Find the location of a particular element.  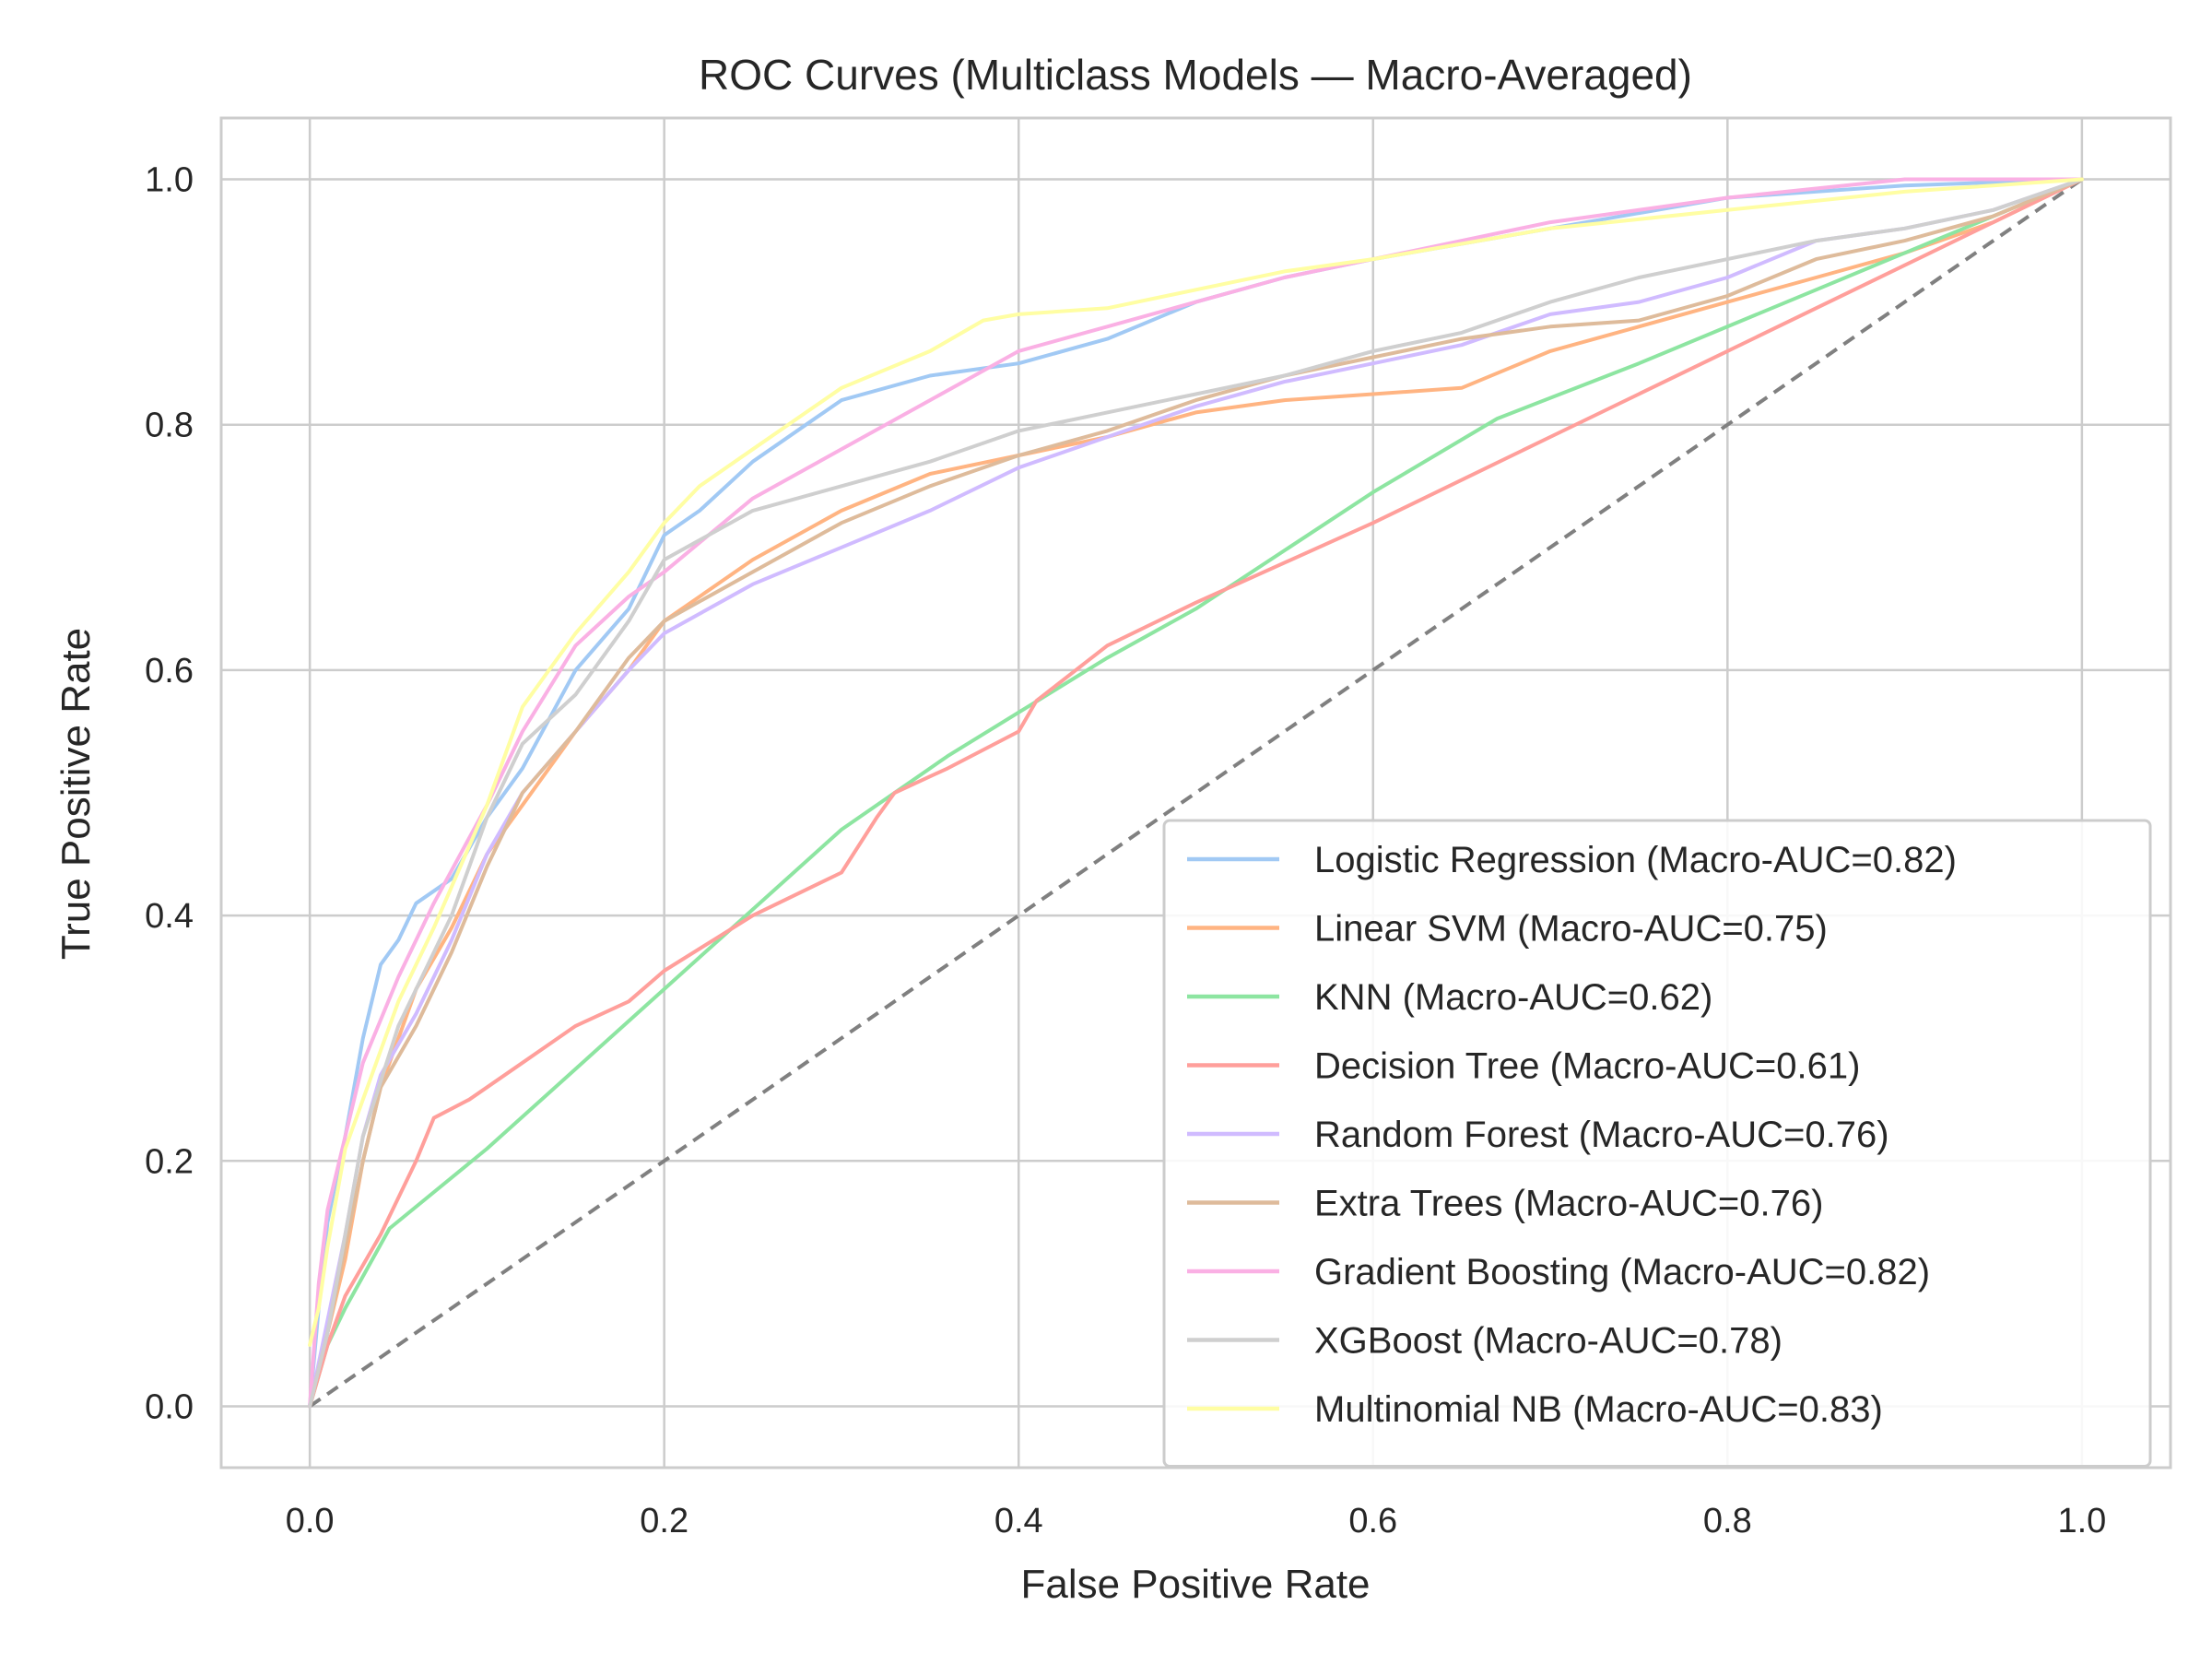

y-axis-title: True Positive Rate is located at coordinates (76, 794).